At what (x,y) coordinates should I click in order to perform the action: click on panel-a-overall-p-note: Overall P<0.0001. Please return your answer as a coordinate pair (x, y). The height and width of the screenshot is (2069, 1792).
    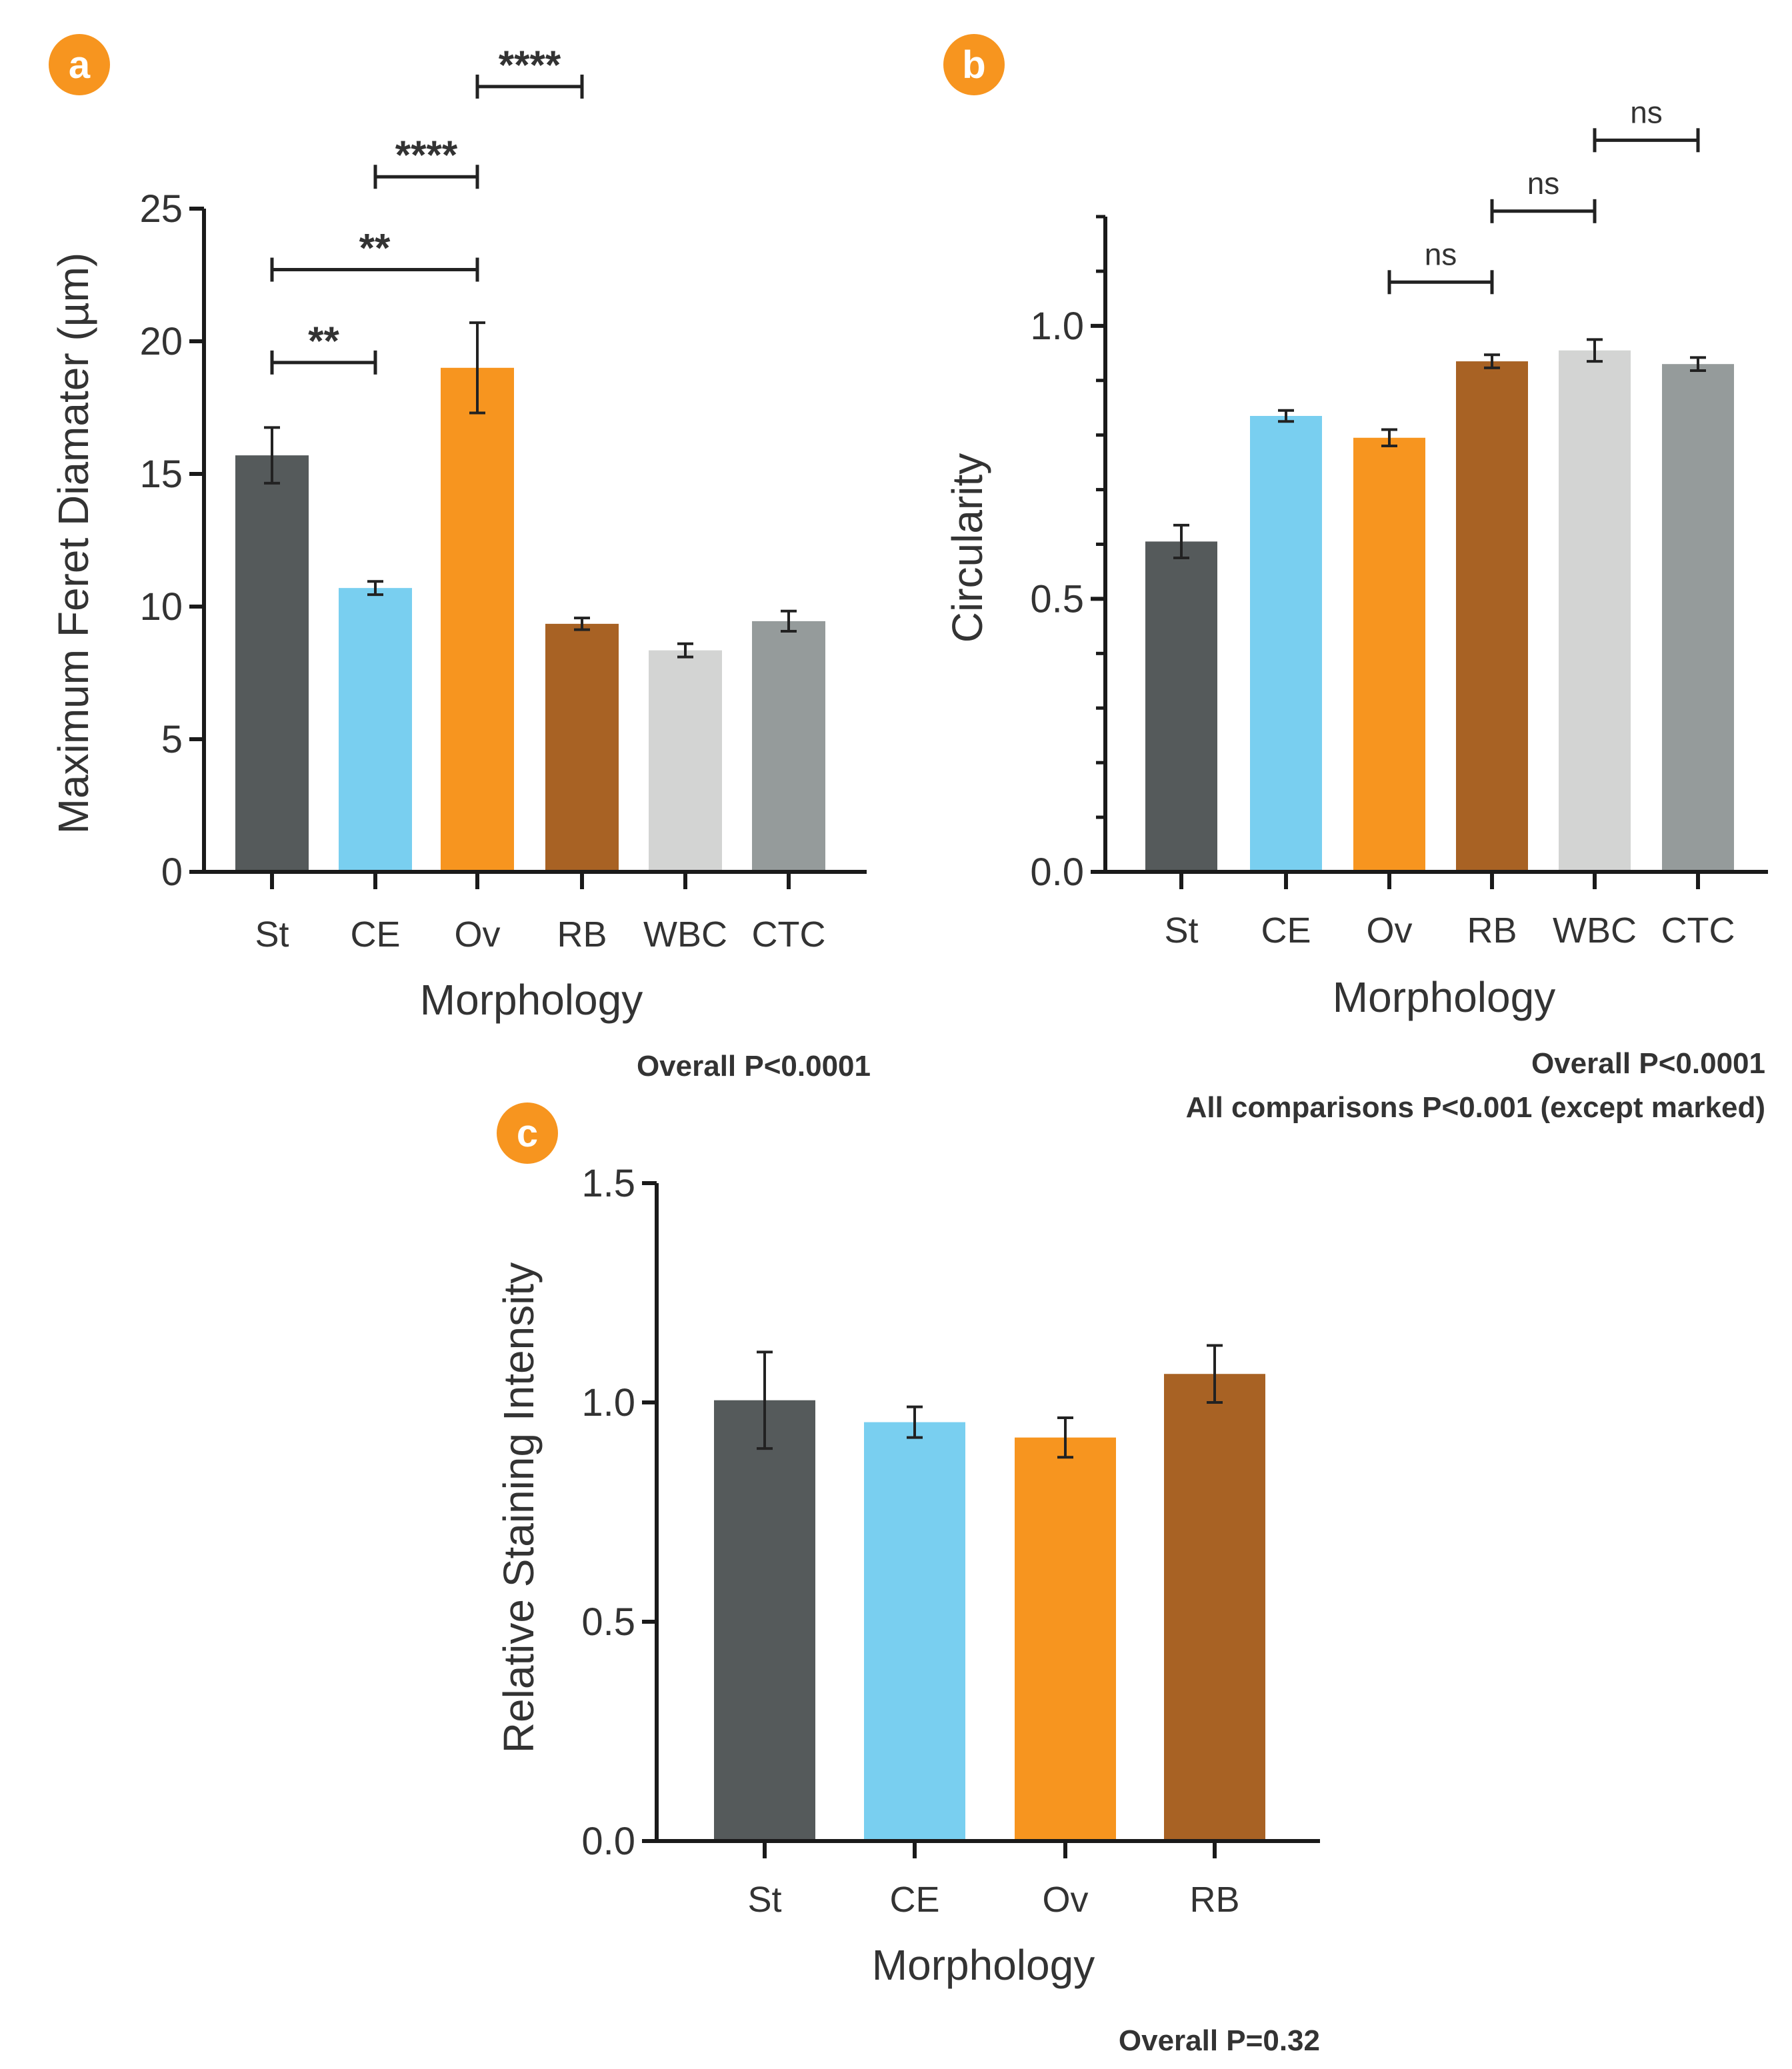
    Looking at the image, I should click on (754, 1066).